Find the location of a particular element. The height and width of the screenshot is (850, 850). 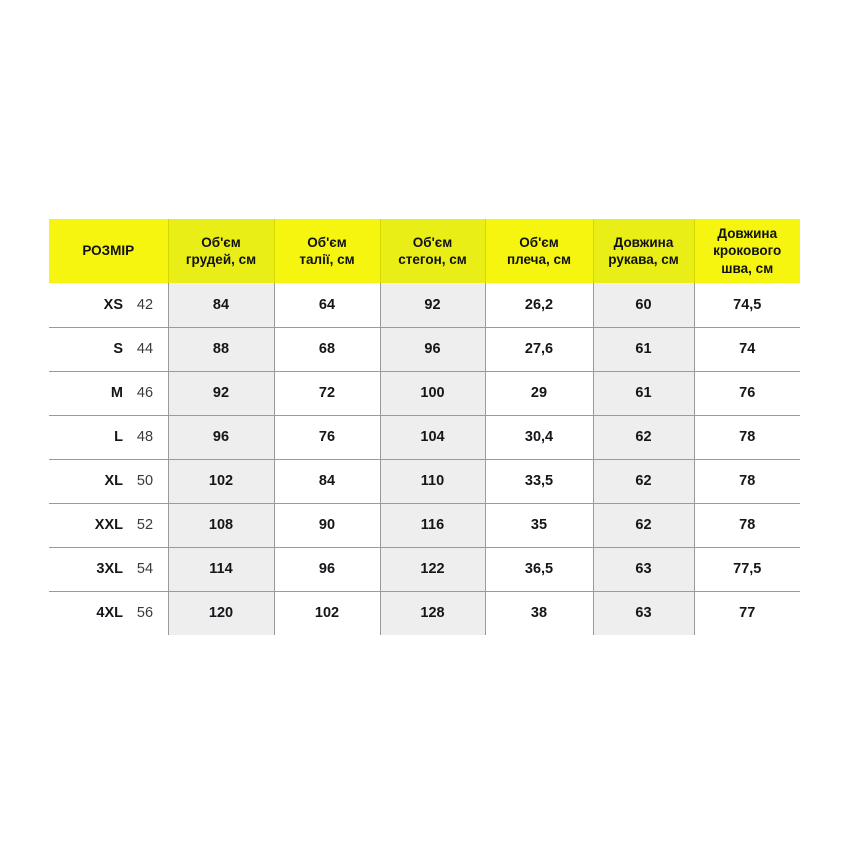

cell-shoulder: 27,6 is located at coordinates (539, 348).